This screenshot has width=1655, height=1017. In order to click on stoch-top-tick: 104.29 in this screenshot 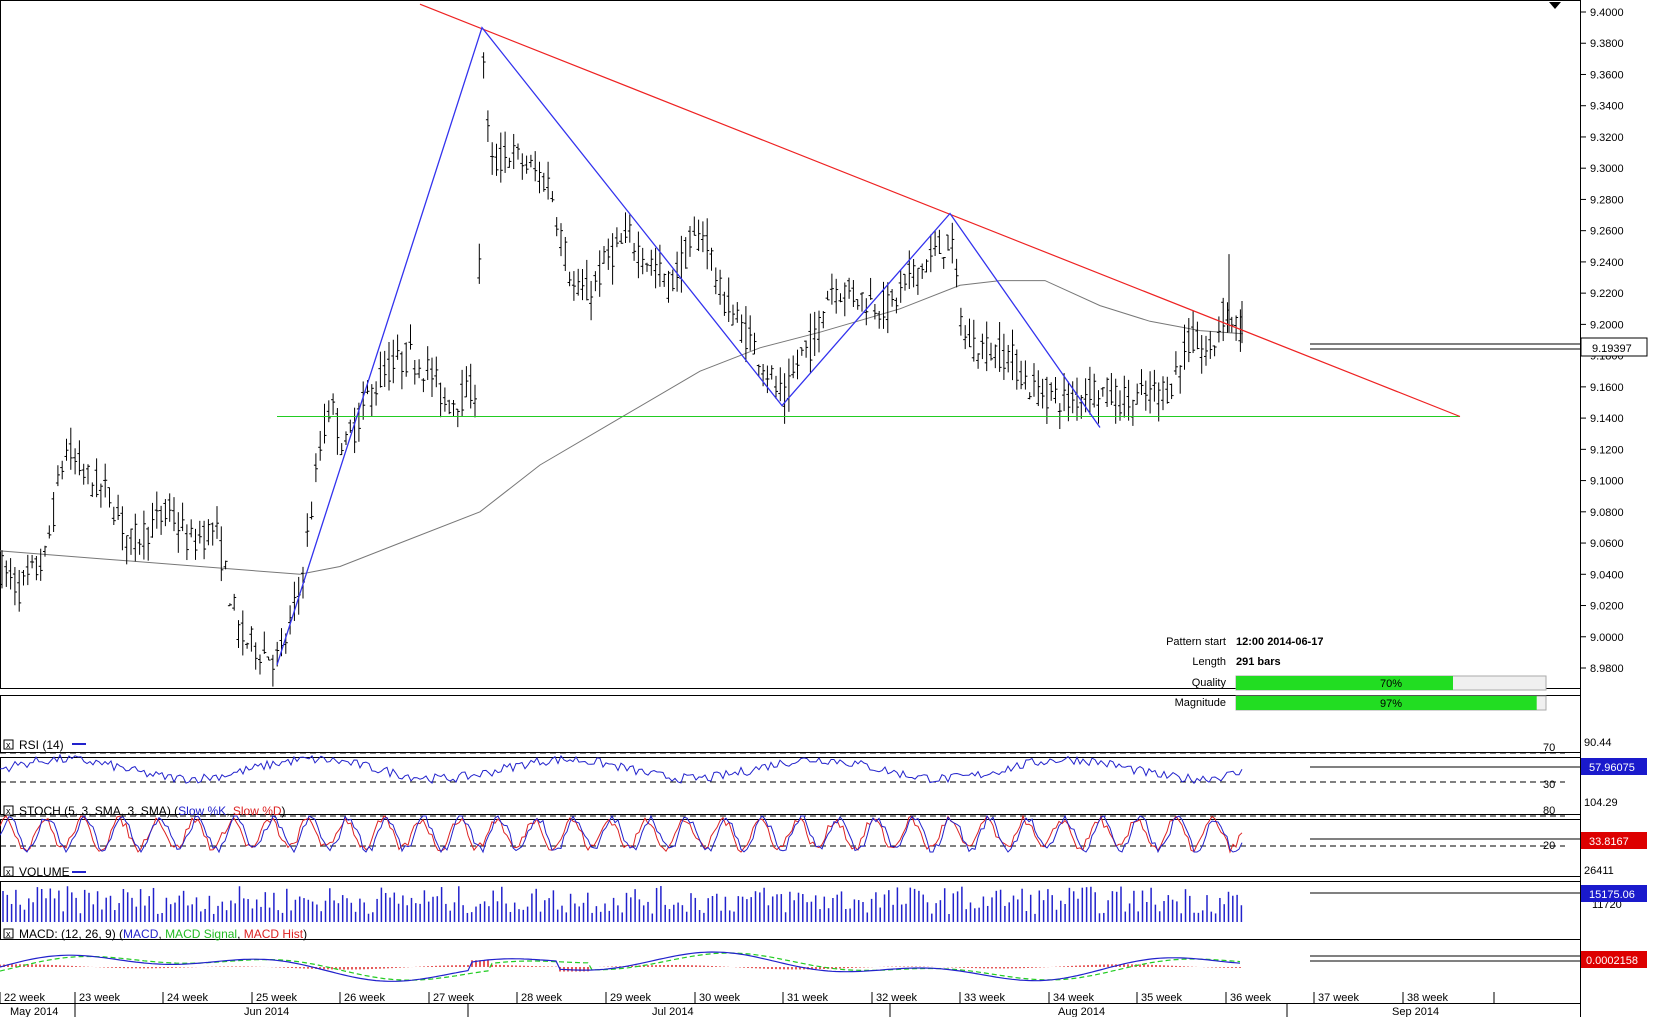, I will do `click(1601, 803)`.